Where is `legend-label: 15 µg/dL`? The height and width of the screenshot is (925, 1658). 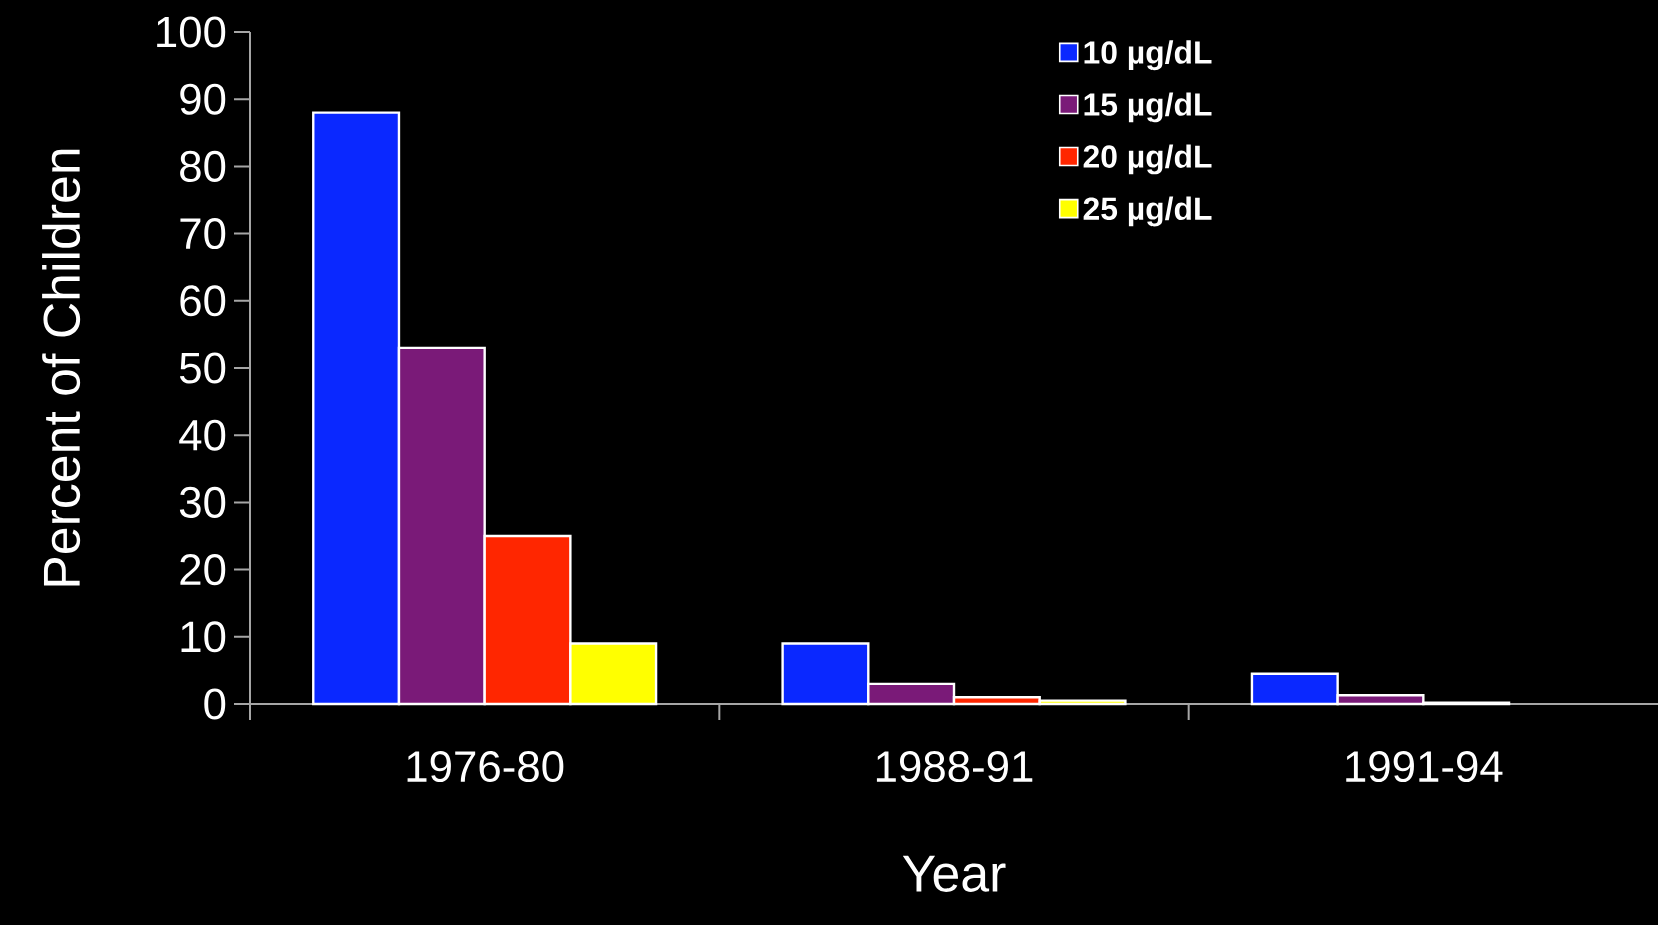 legend-label: 15 µg/dL is located at coordinates (1148, 107).